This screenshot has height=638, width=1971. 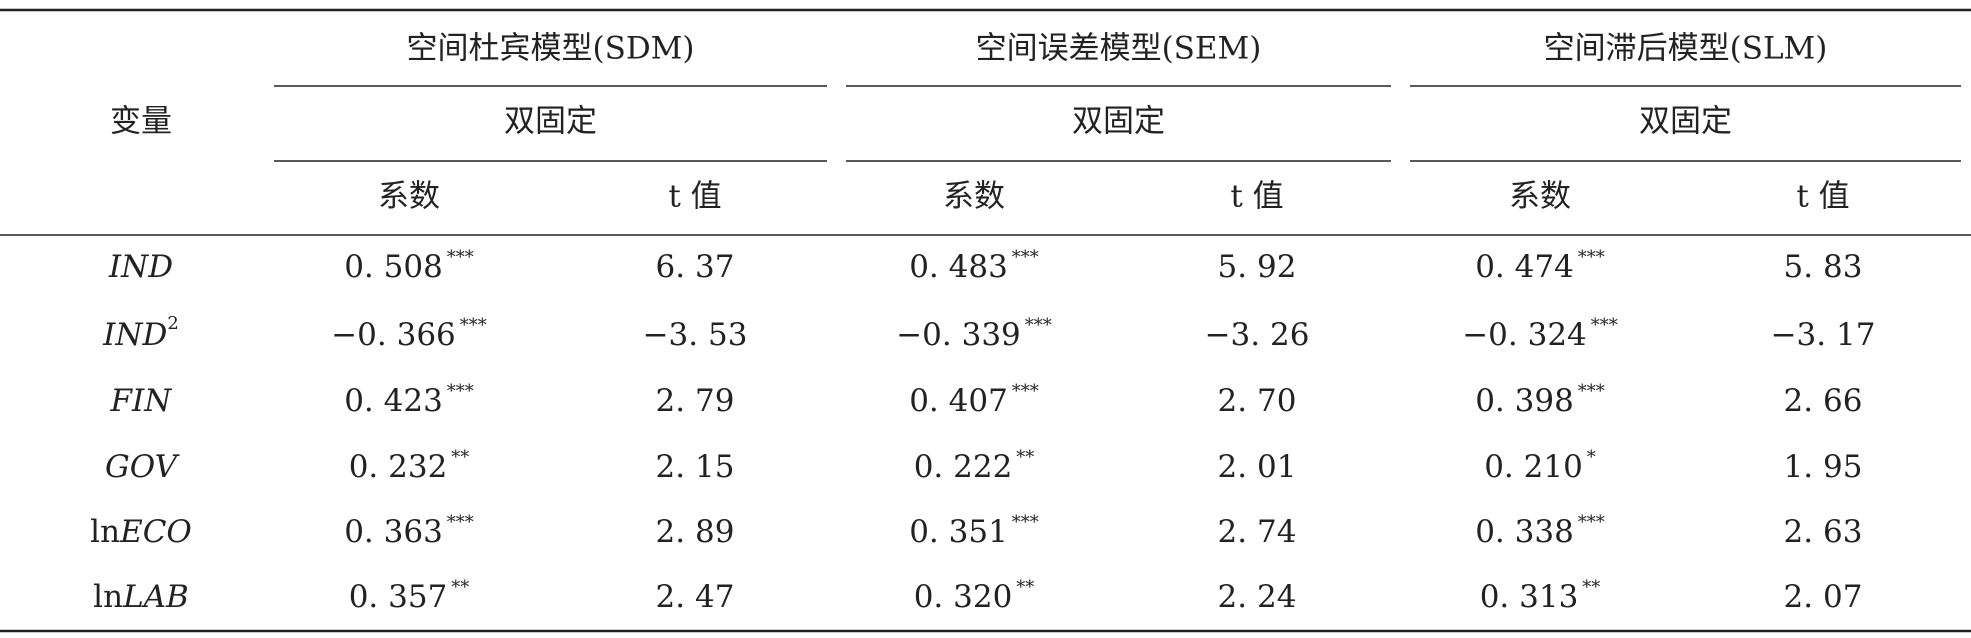 I want to click on cell: 0. 338 ***, so click(x=1540, y=531).